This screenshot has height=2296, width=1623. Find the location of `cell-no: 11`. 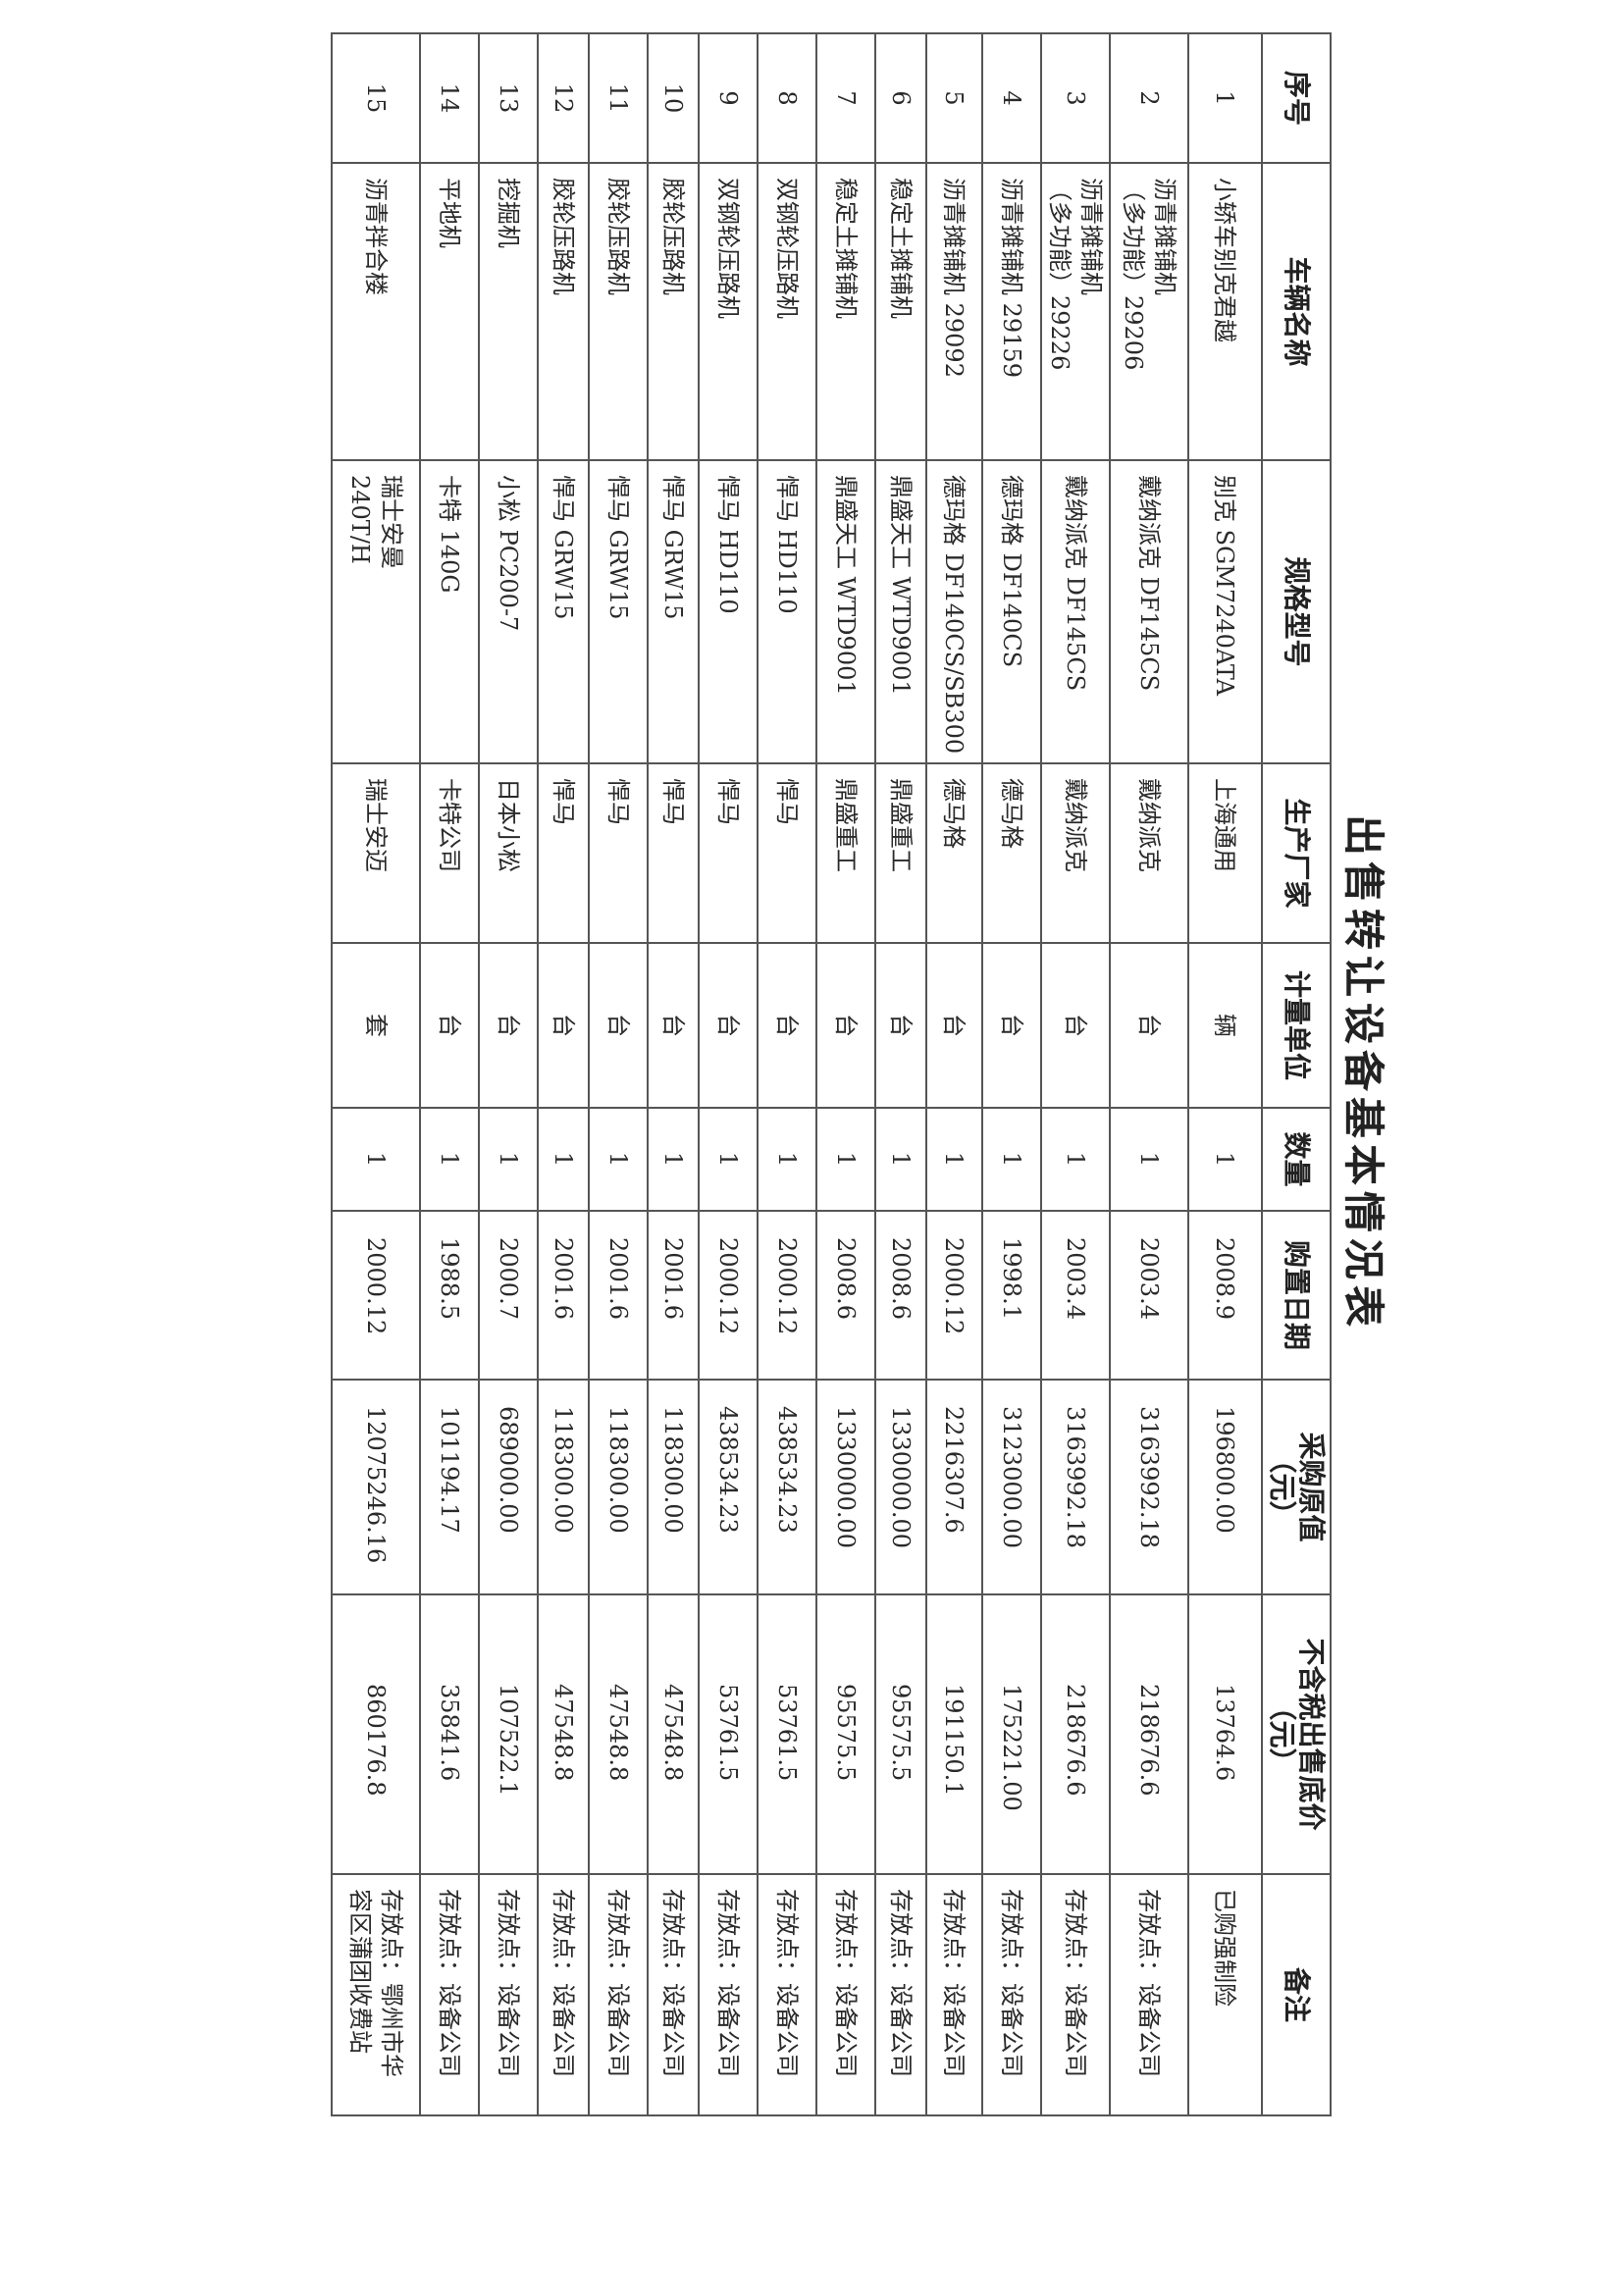

cell-no: 11 is located at coordinates (618, 98).